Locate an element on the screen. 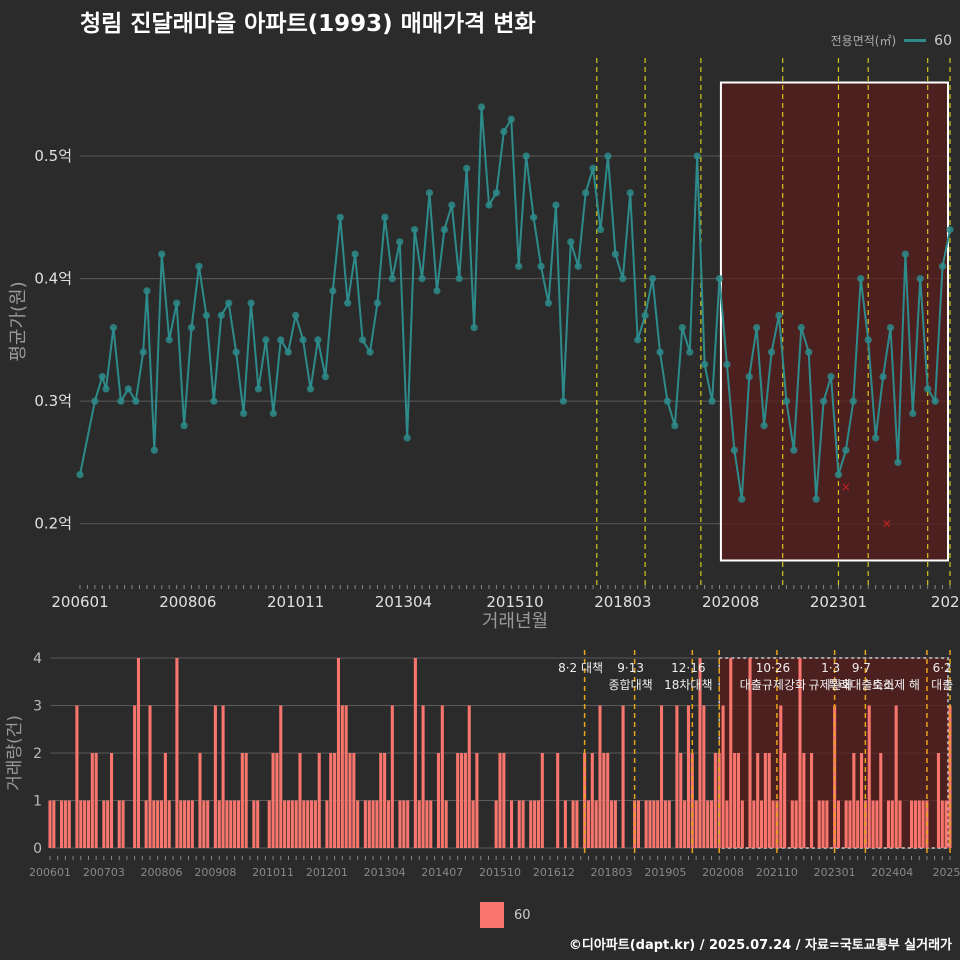  y-tick-label: 3 is located at coordinates (37, 707).